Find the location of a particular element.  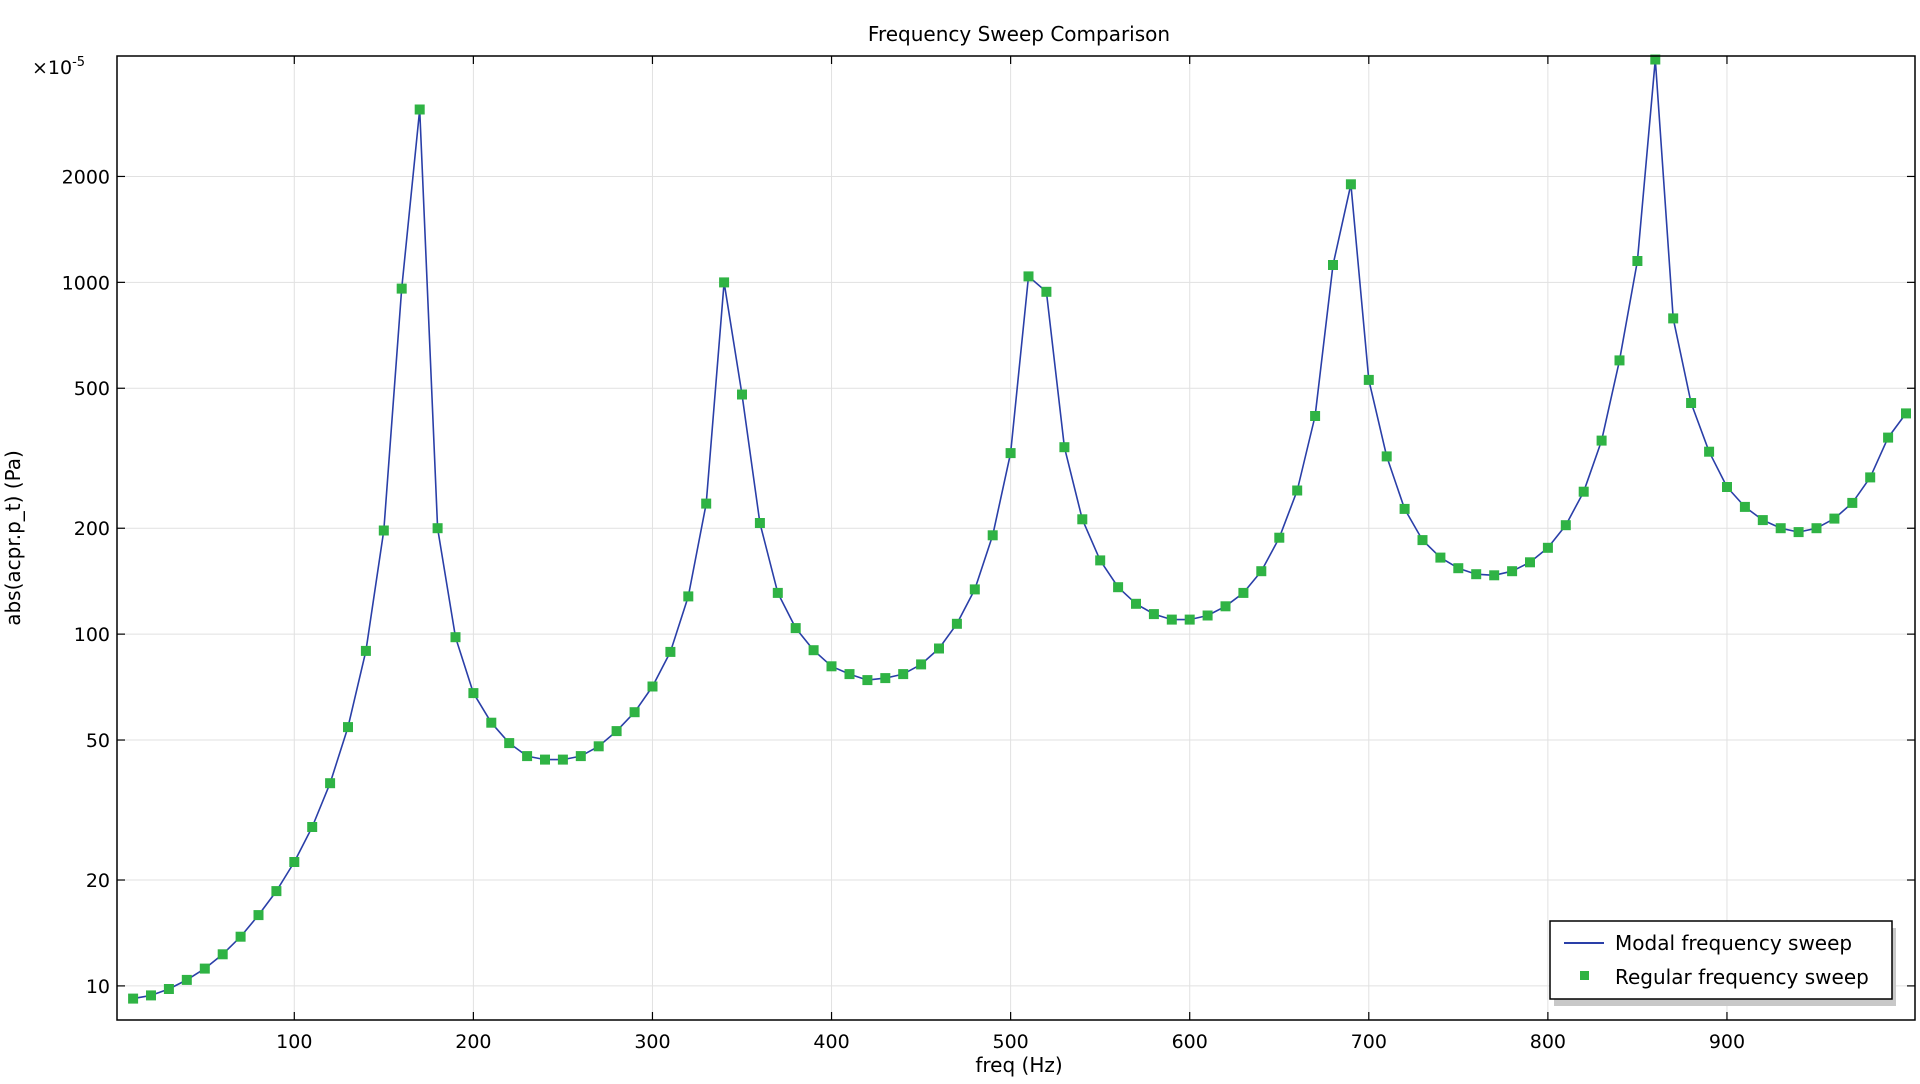

y-tick-label: 10 is located at coordinates (98, 987).